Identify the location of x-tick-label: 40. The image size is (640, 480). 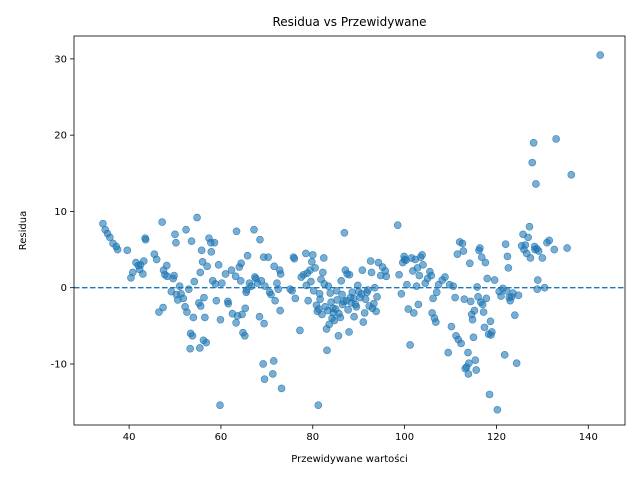
(129, 437).